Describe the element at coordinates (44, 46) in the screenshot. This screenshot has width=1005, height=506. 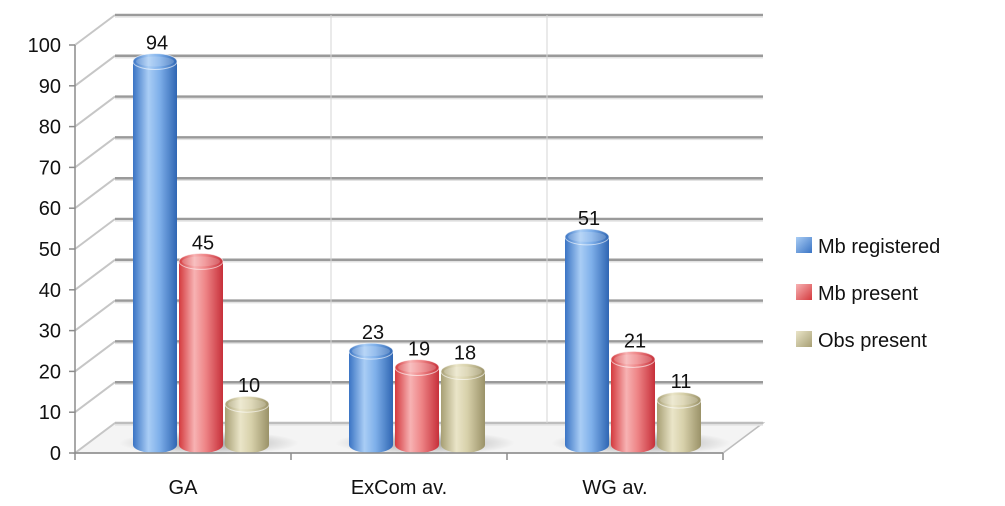
I see `y-tick-label: 100` at that location.